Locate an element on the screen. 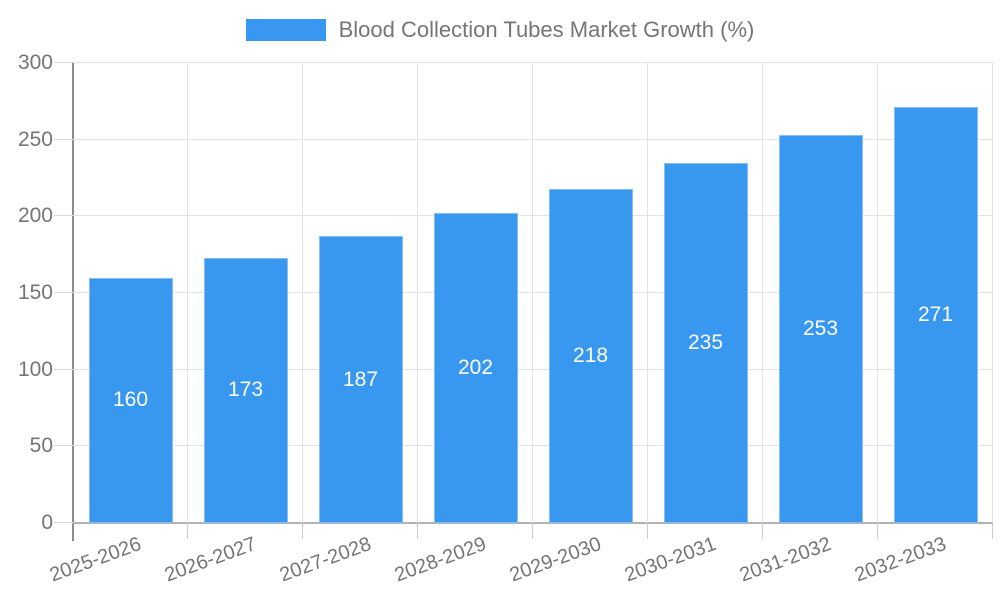  y-axis-tick-label: 100 is located at coordinates (35, 369).